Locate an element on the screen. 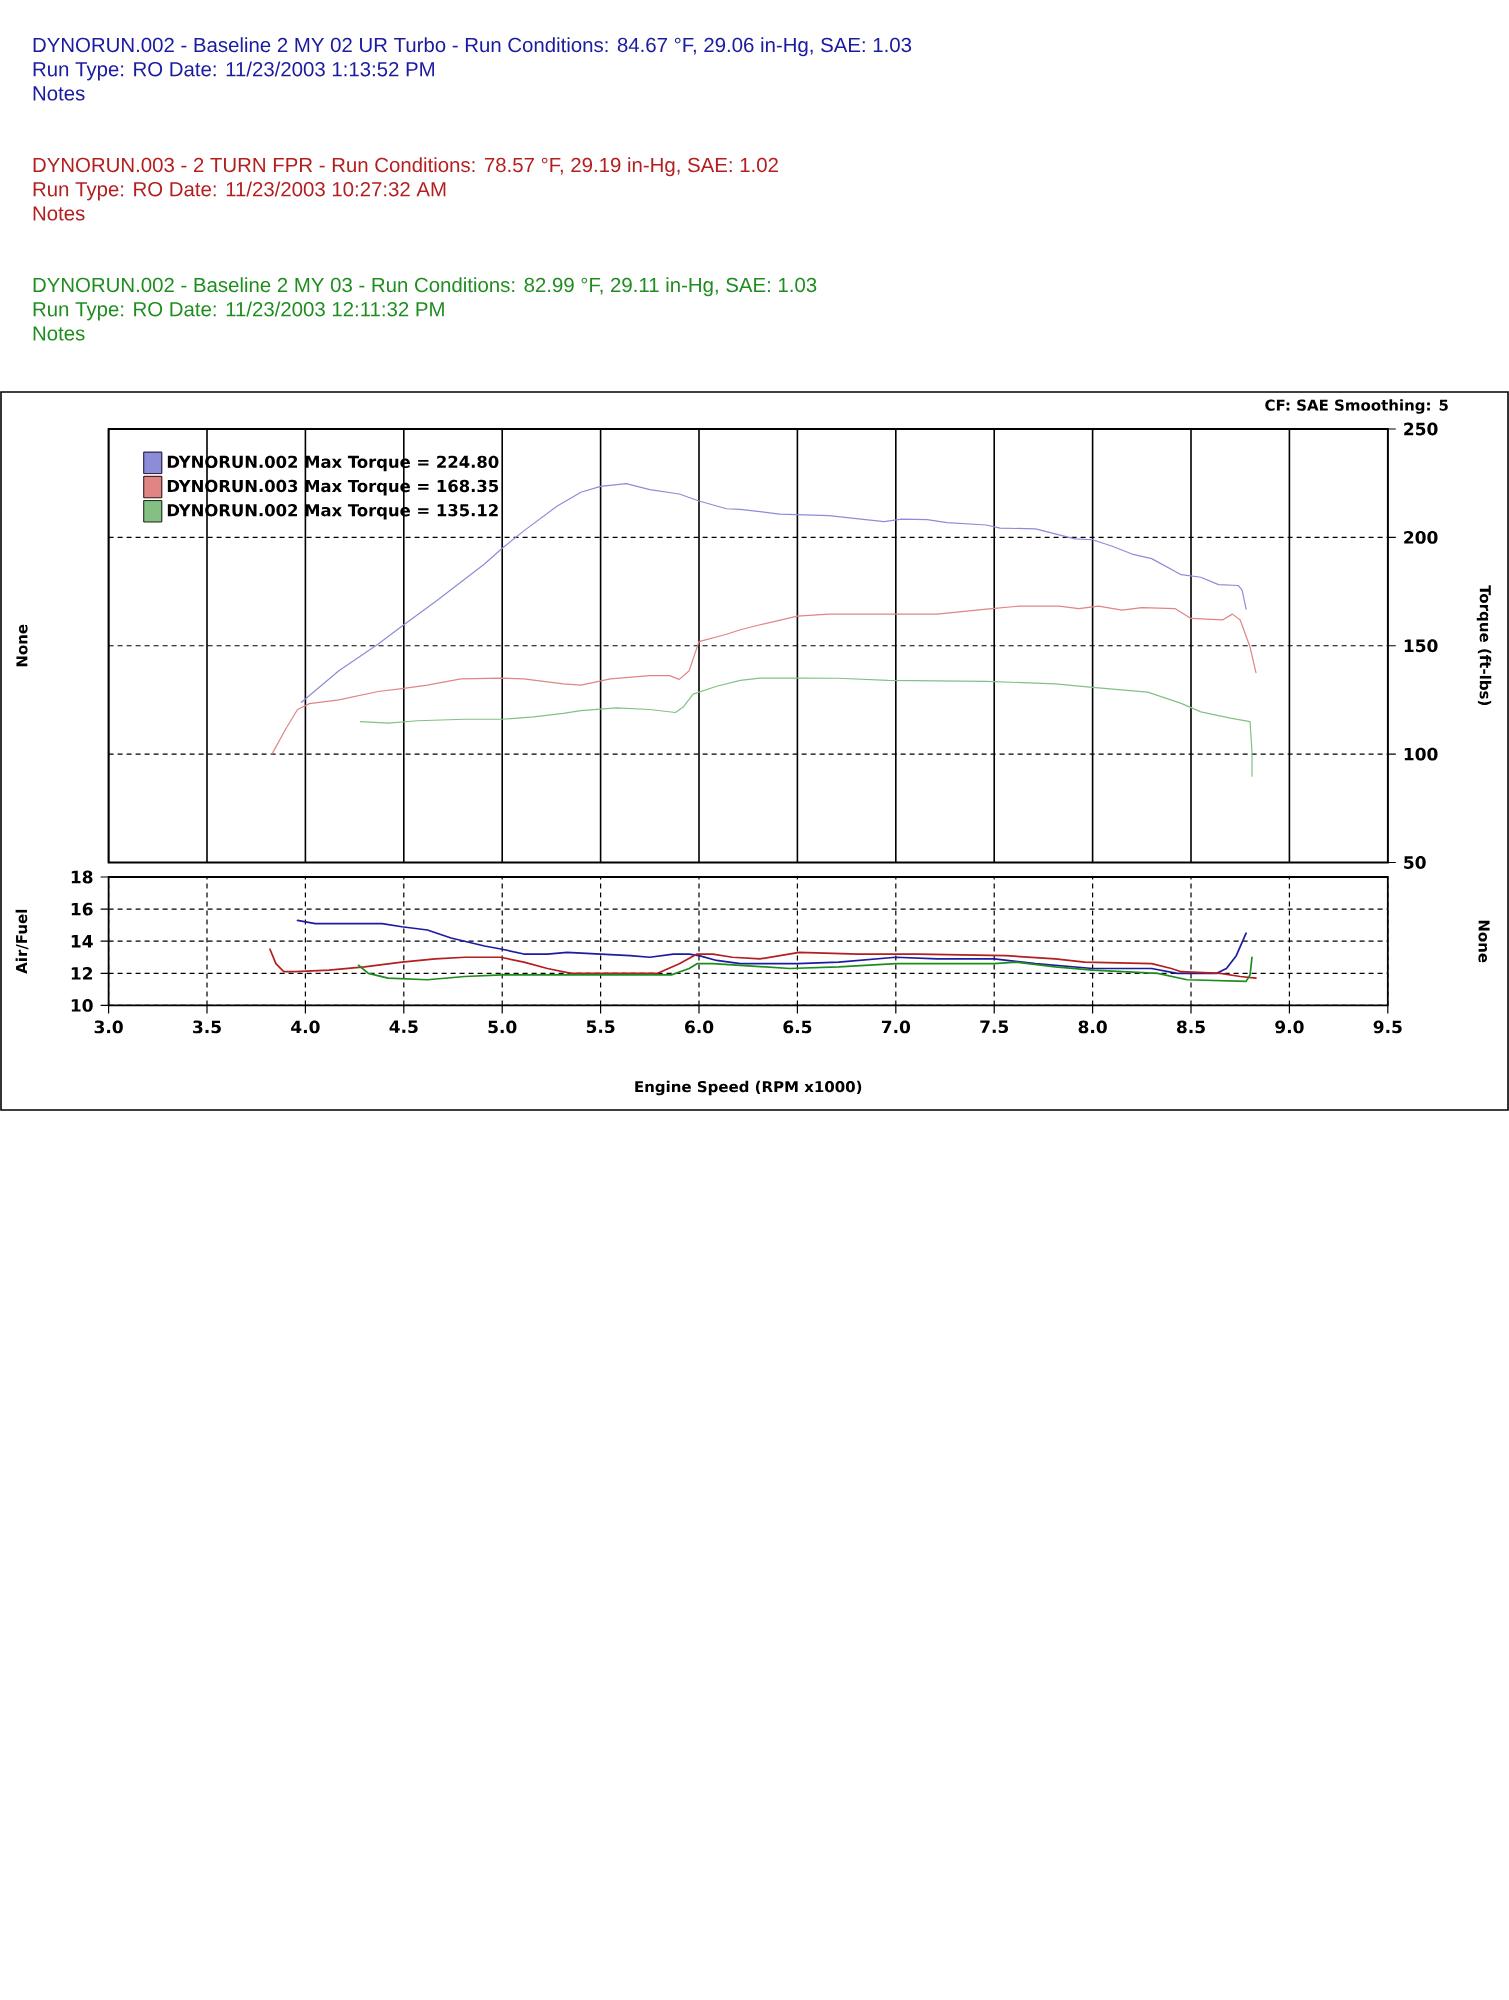 Image resolution: width=1509 pixels, height=2000 pixels. x-tick-label: 7.5 is located at coordinates (994, 1027).